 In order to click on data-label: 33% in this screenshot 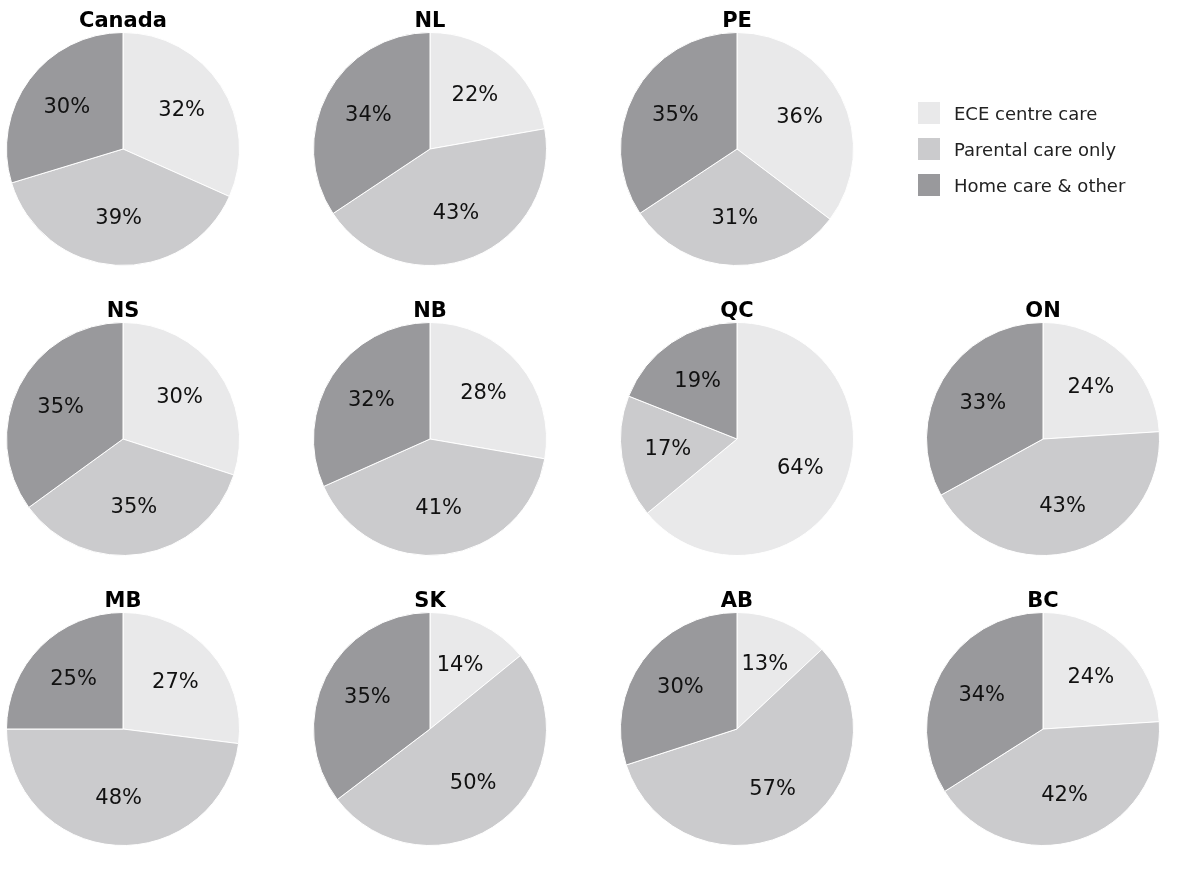, I will do `click(983, 401)`.